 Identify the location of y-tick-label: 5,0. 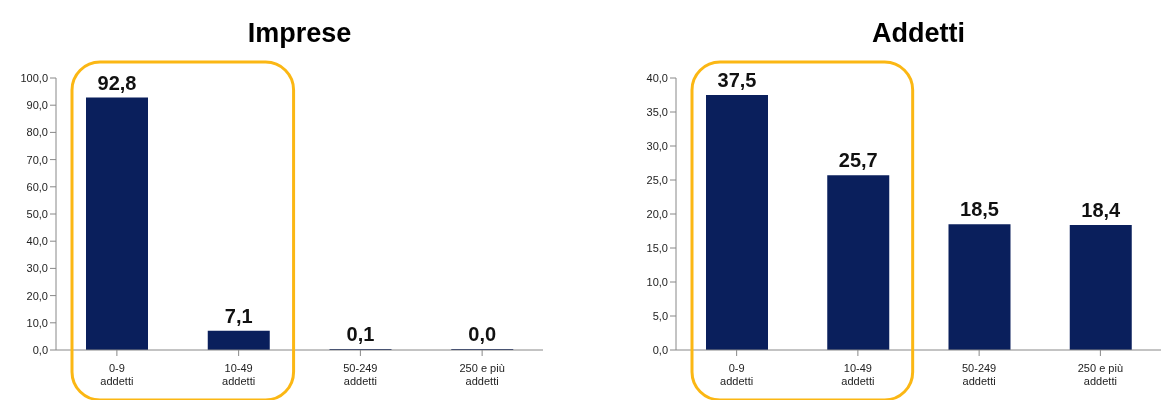
(660, 315).